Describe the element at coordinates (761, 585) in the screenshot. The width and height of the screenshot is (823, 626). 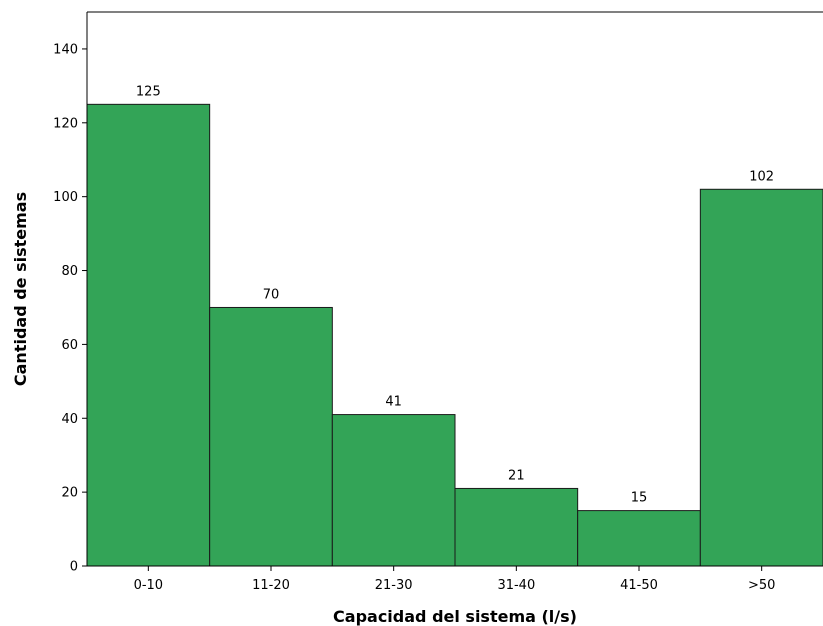
I see `x-tick-label-5: >50` at that location.